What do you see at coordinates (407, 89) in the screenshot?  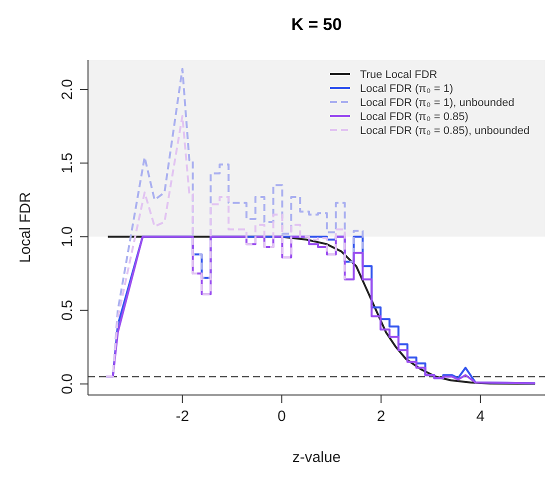 I see `legend-label: Local FDR (π₀ = 1)` at bounding box center [407, 89].